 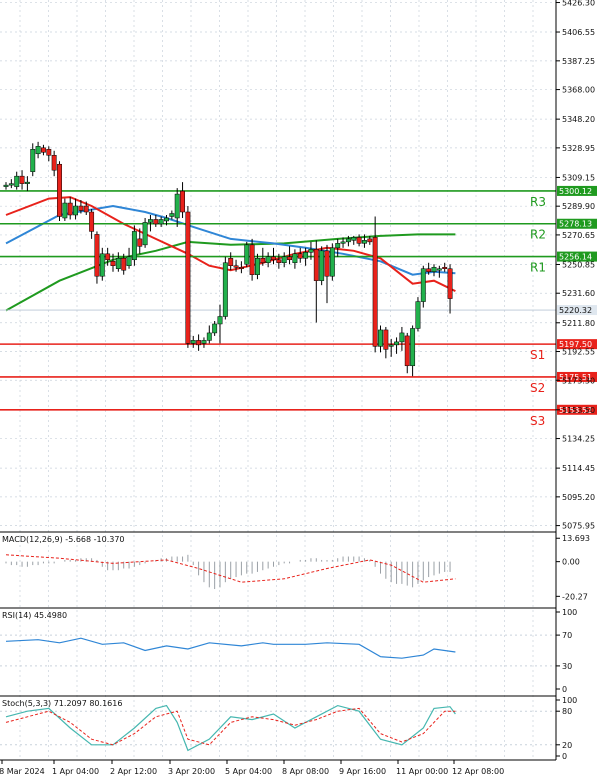 I want to click on time-tick-label: 3 Apr 20:00, so click(x=191, y=771).